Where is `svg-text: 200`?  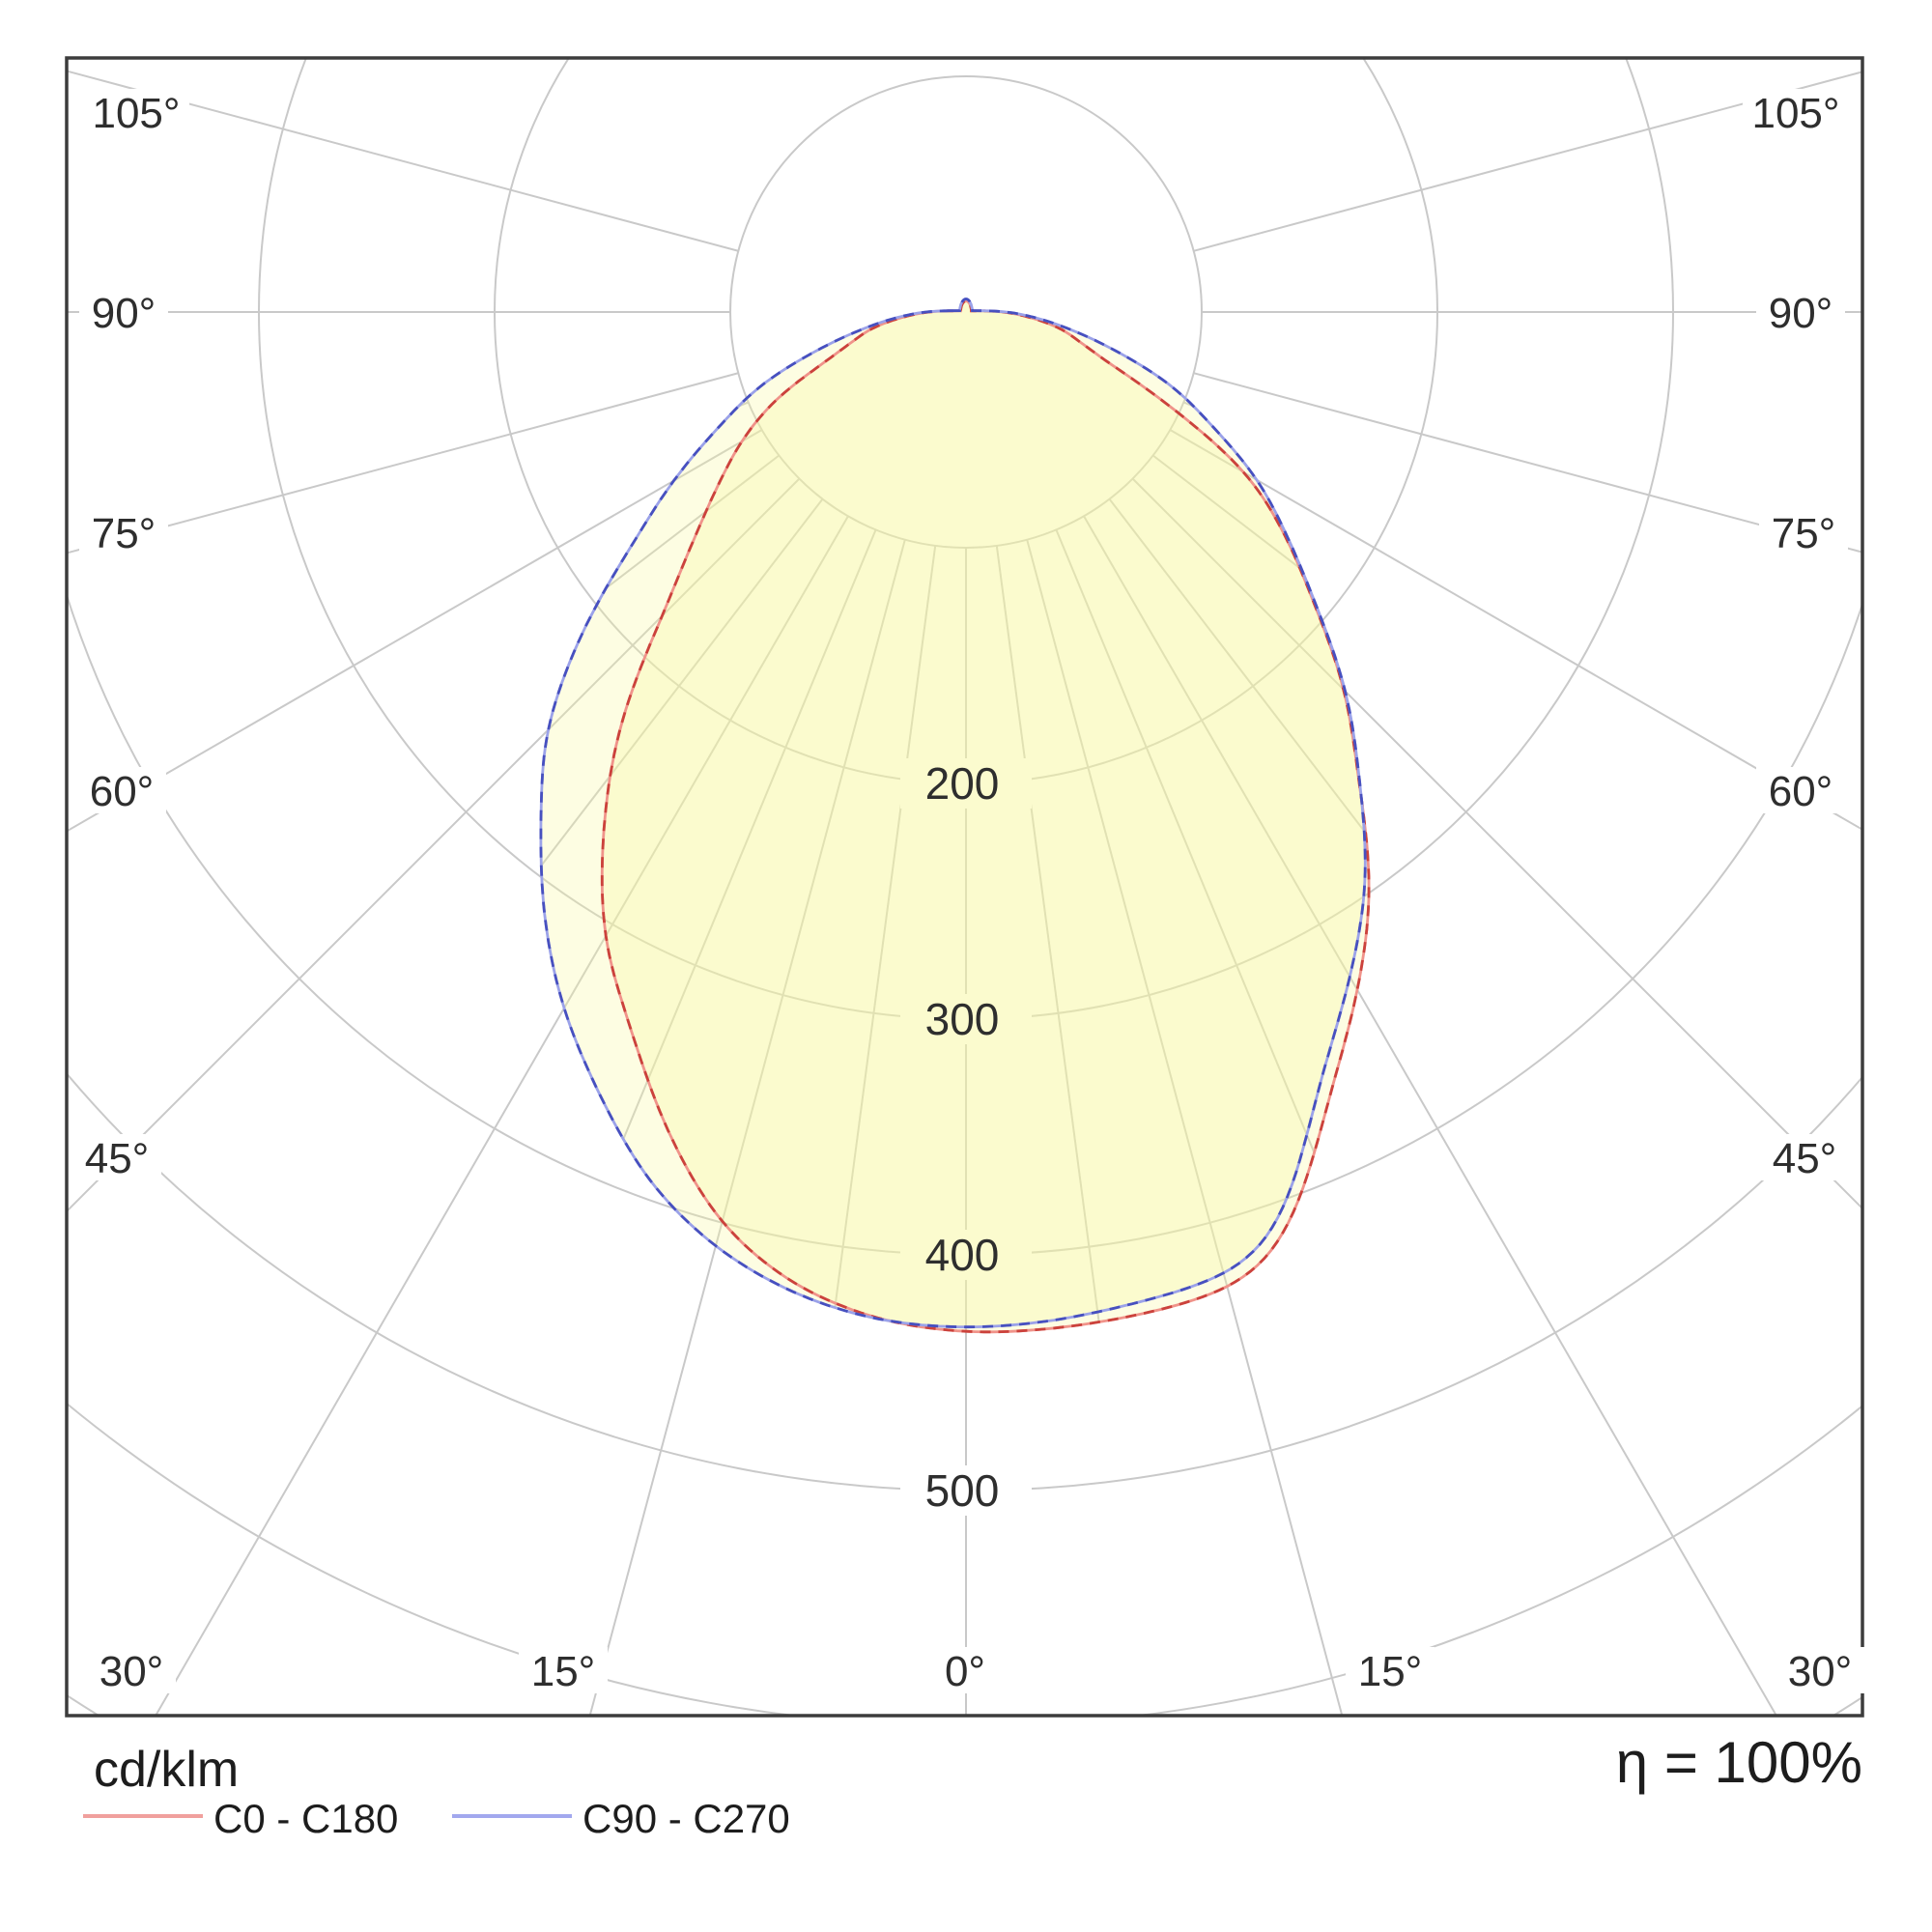
svg-text: 200 is located at coordinates (962, 783).